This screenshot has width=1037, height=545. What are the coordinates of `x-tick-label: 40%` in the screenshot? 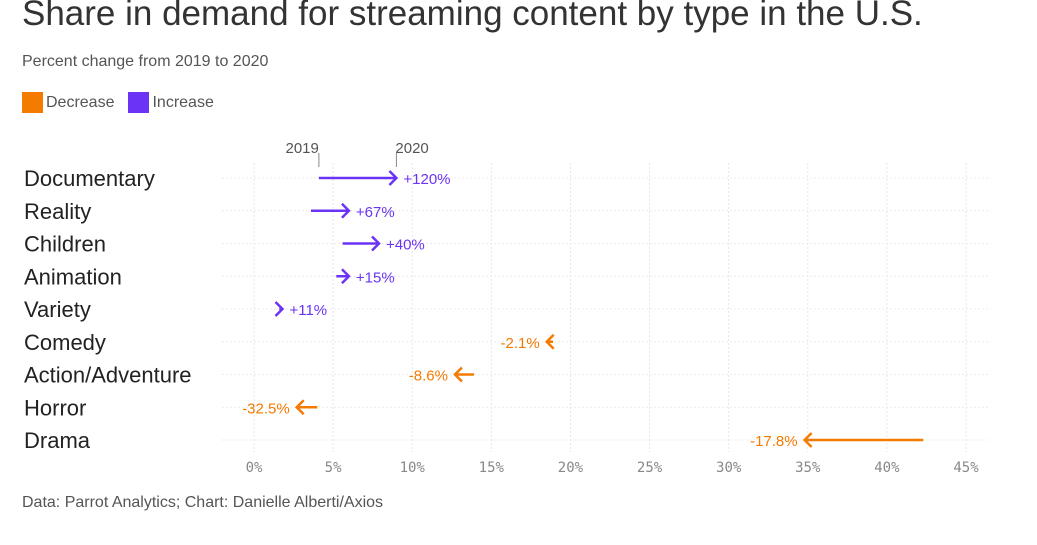 It's located at (887, 468).